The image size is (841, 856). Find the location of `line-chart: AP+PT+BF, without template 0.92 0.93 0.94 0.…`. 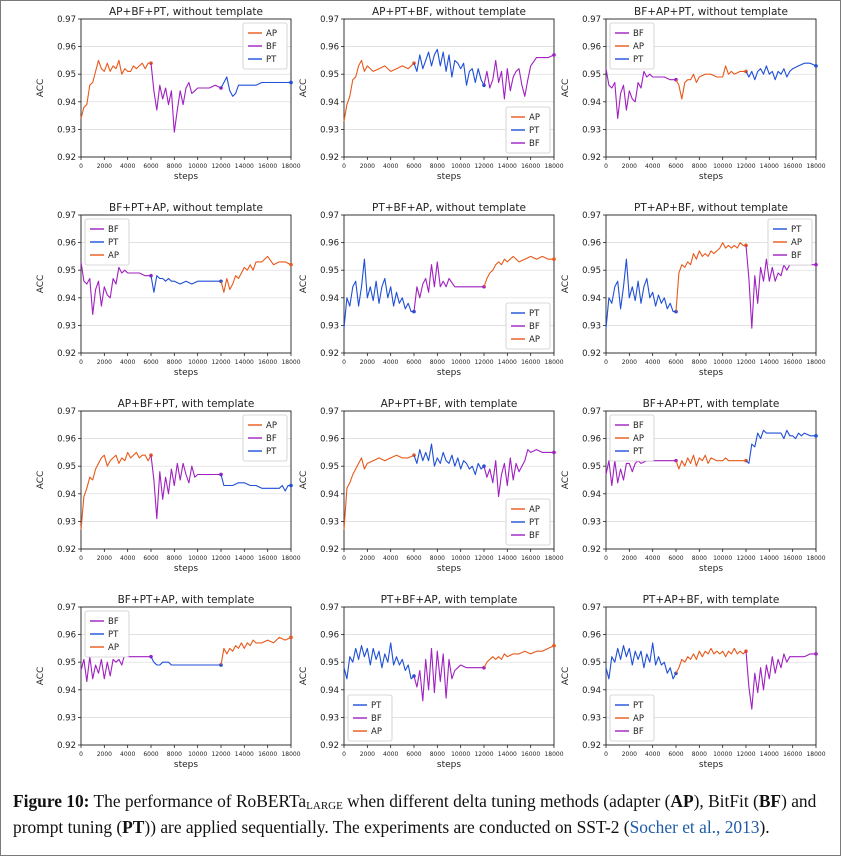

line-chart: AP+PT+BF, without template 0.92 0.93 0.94 0.… is located at coordinates (431, 94).